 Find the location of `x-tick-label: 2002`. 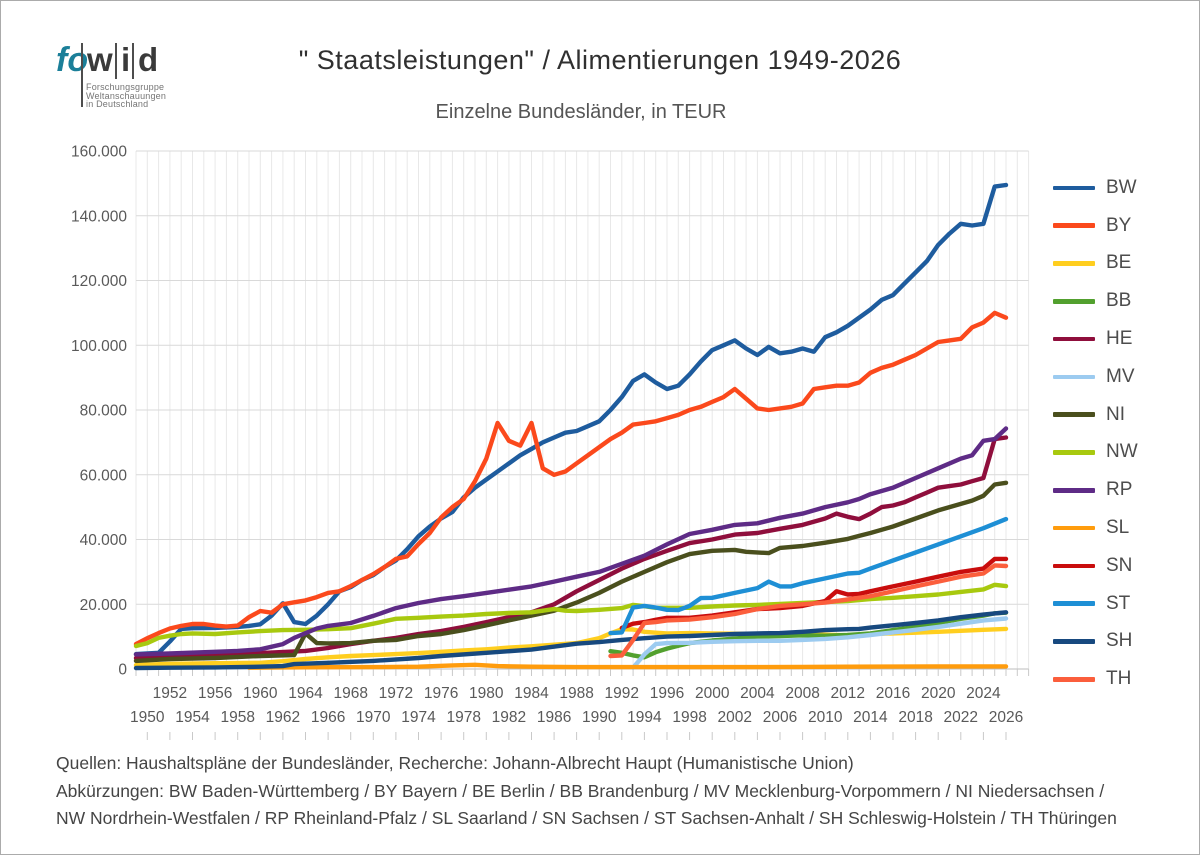

x-tick-label: 2002 is located at coordinates (735, 717).